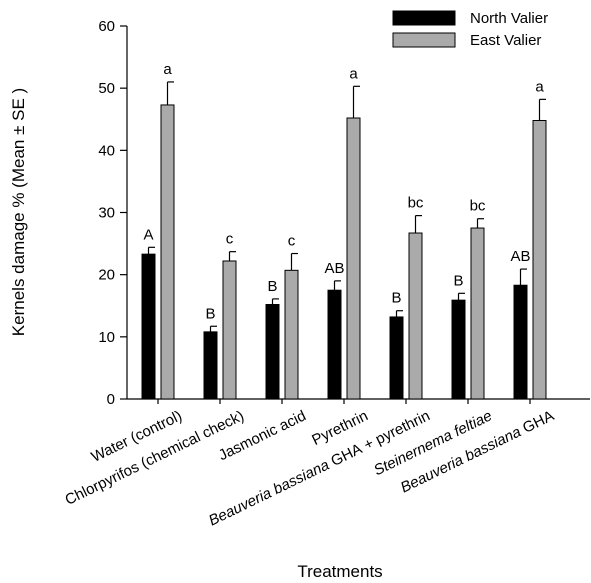  I want to click on y-tick-label: 0, so click(111, 399).